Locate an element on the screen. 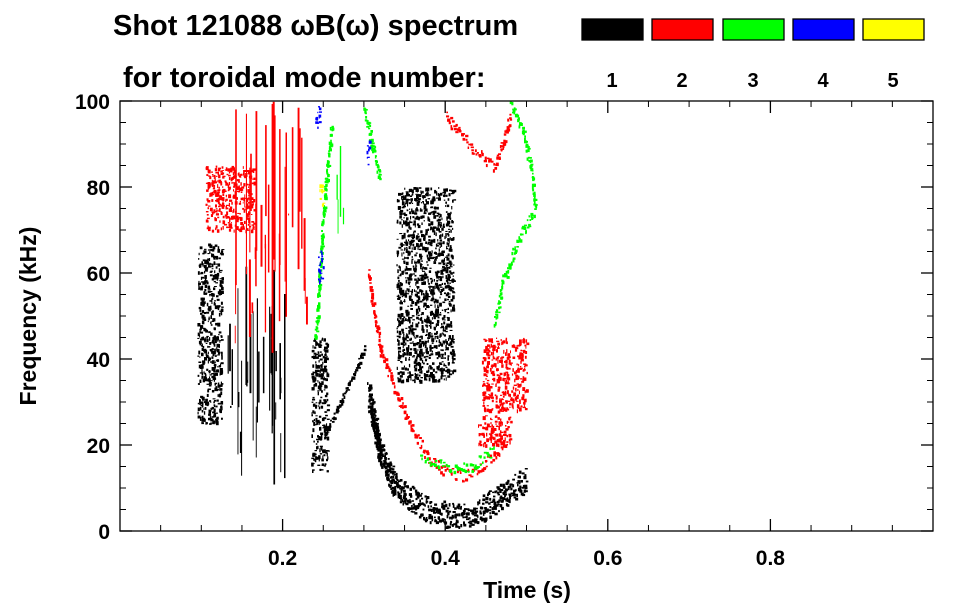 This screenshot has height=615, width=963. y-tick-label: 0 is located at coordinates (104, 532).